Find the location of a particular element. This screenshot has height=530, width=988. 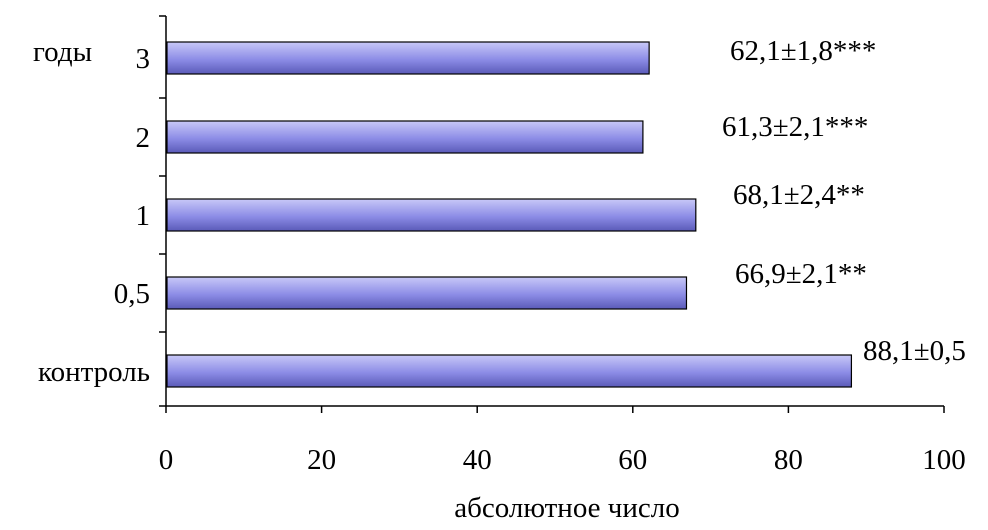

category-label: 0,5 is located at coordinates (132, 294).